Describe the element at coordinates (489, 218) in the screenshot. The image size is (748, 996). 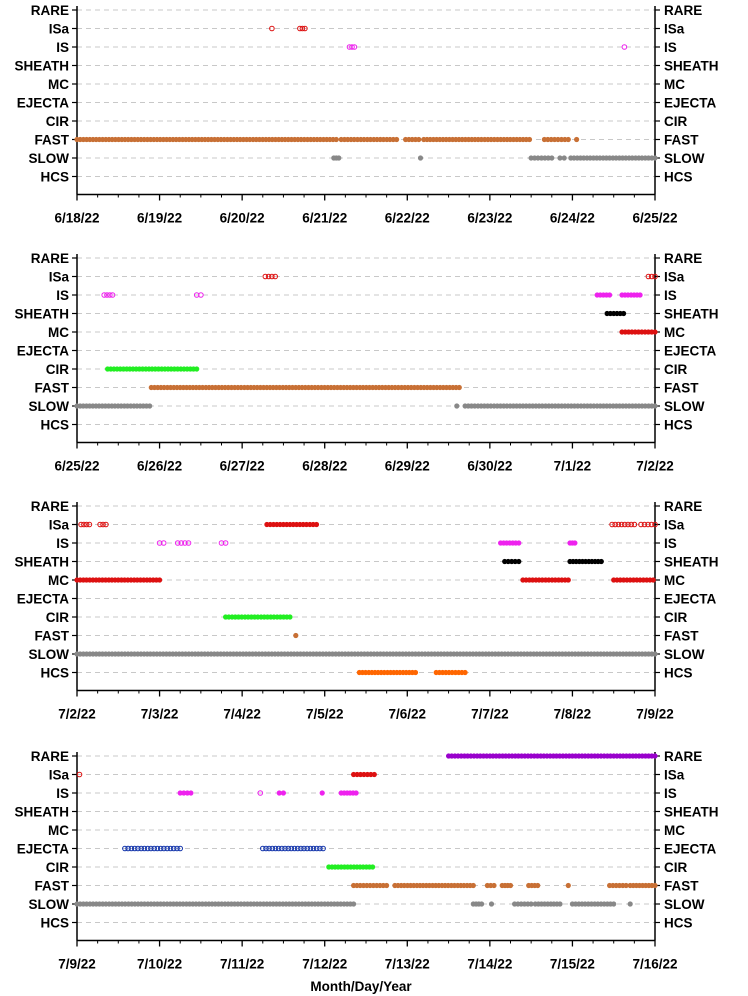
I see `x-tick-label: 6/23/22` at that location.